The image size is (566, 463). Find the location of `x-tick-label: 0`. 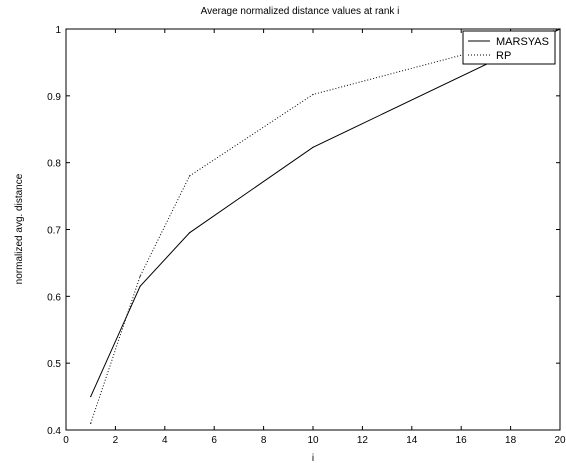

x-tick-label: 0 is located at coordinates (66, 440).